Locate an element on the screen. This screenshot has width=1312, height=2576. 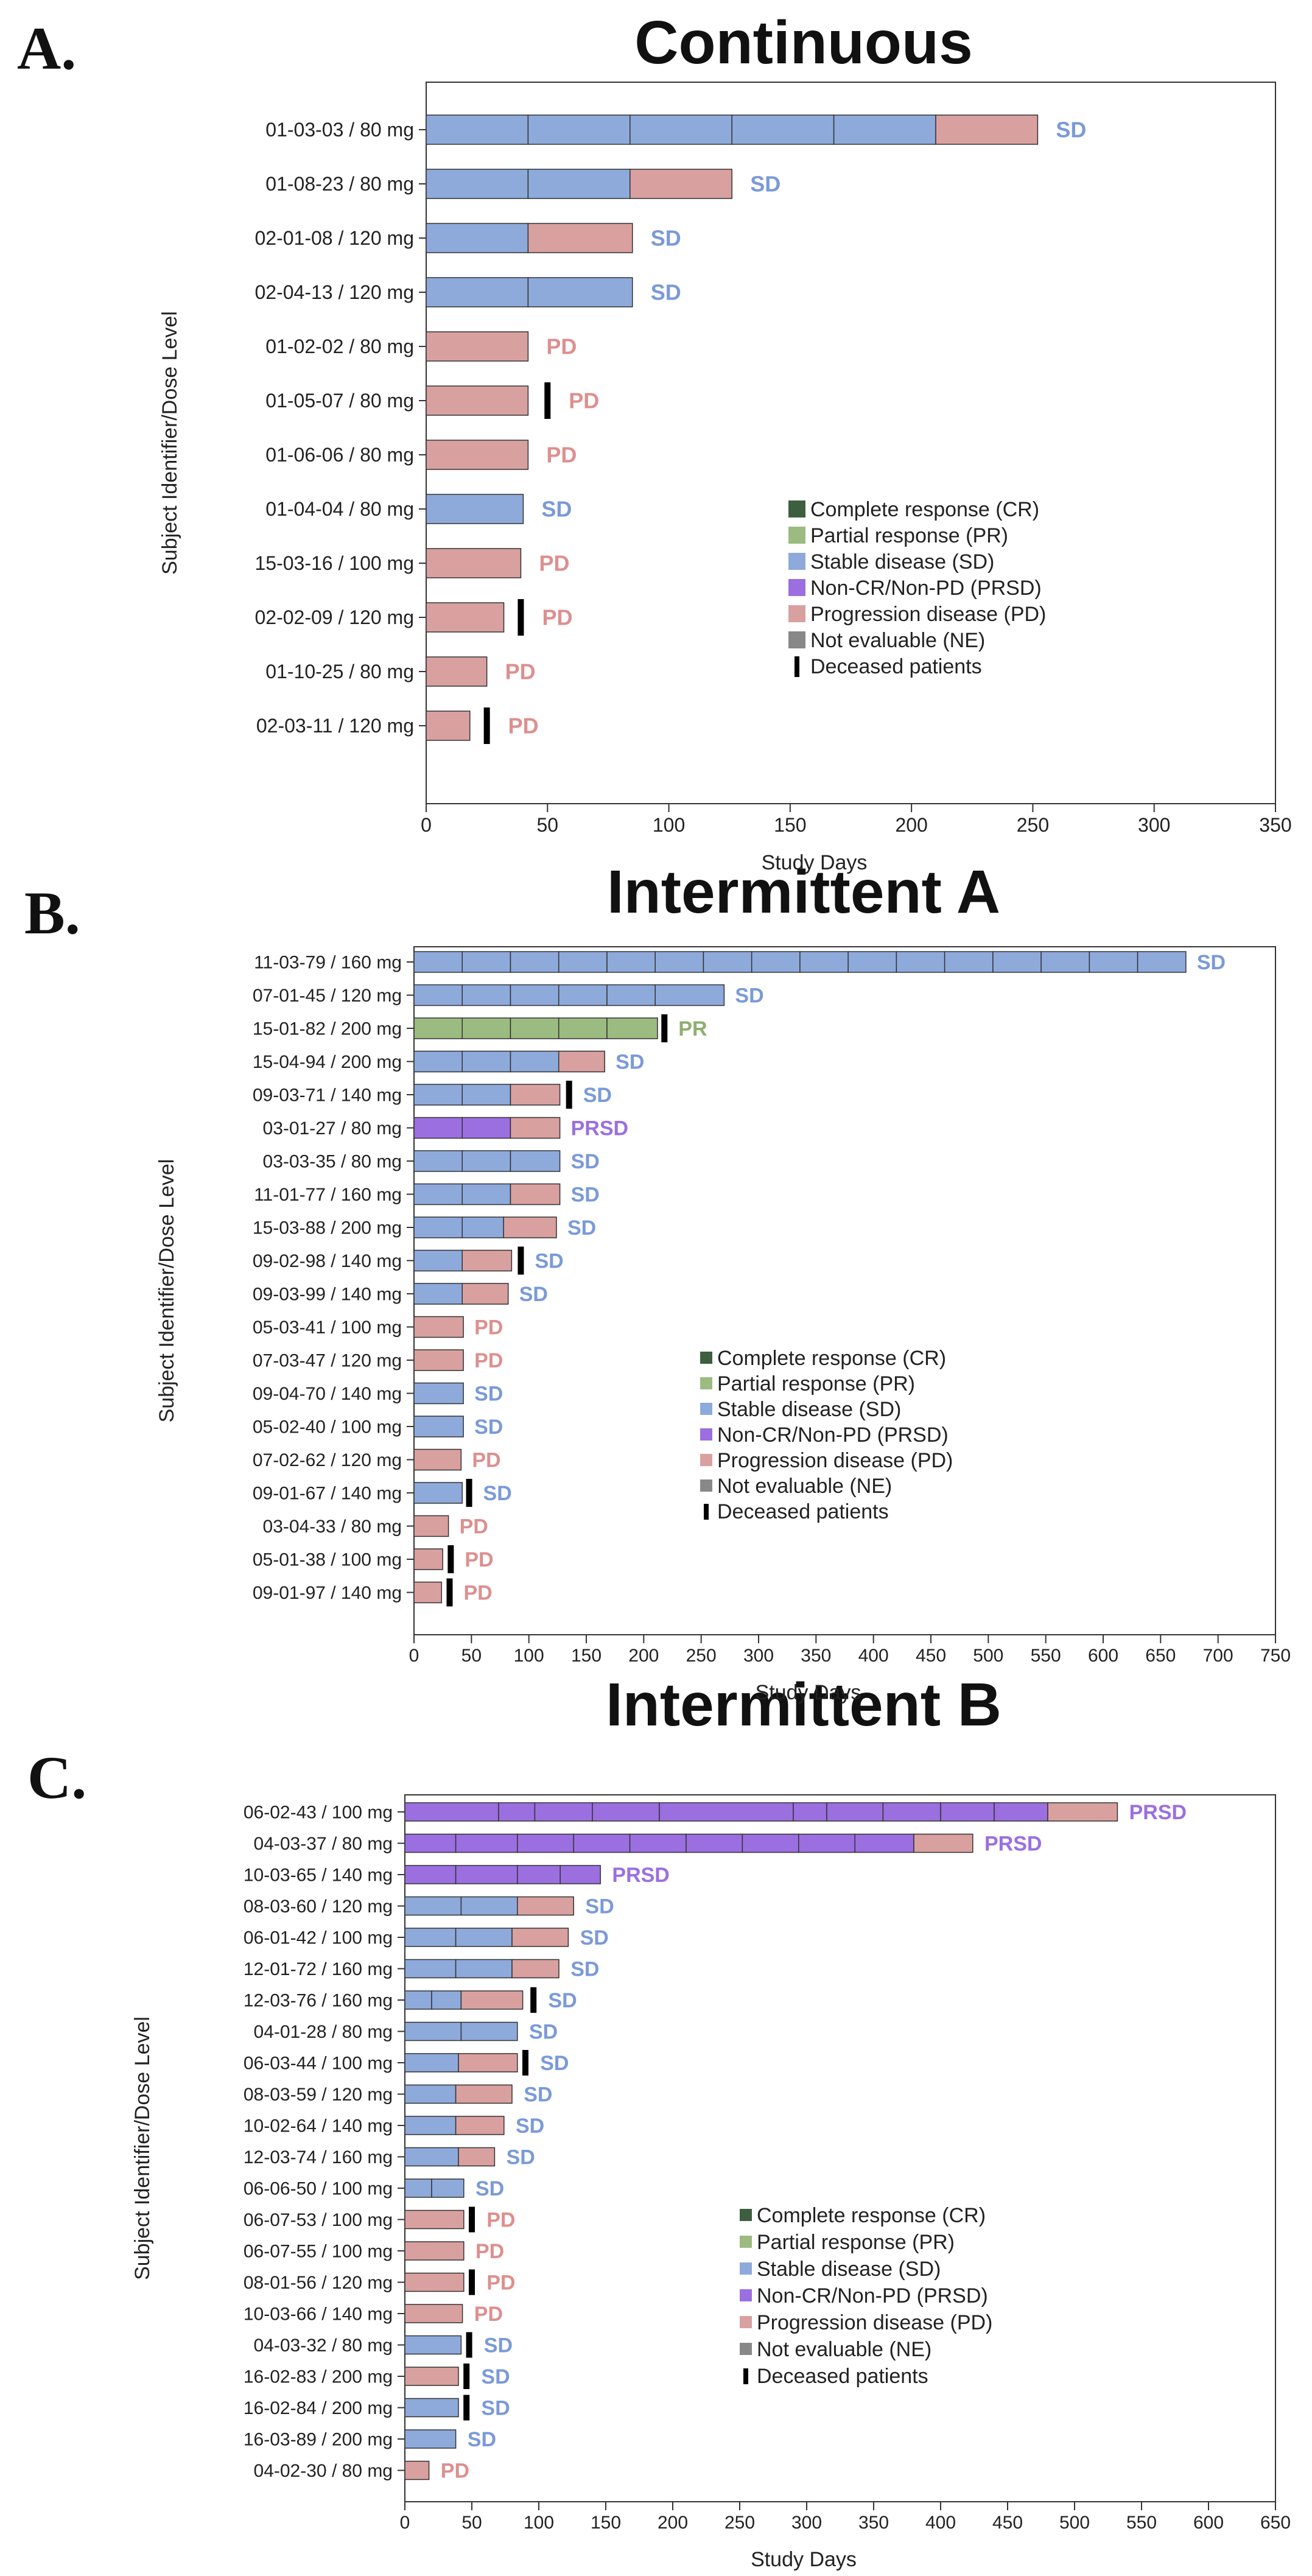
legend-swatch-ne is located at coordinates (746, 2349).